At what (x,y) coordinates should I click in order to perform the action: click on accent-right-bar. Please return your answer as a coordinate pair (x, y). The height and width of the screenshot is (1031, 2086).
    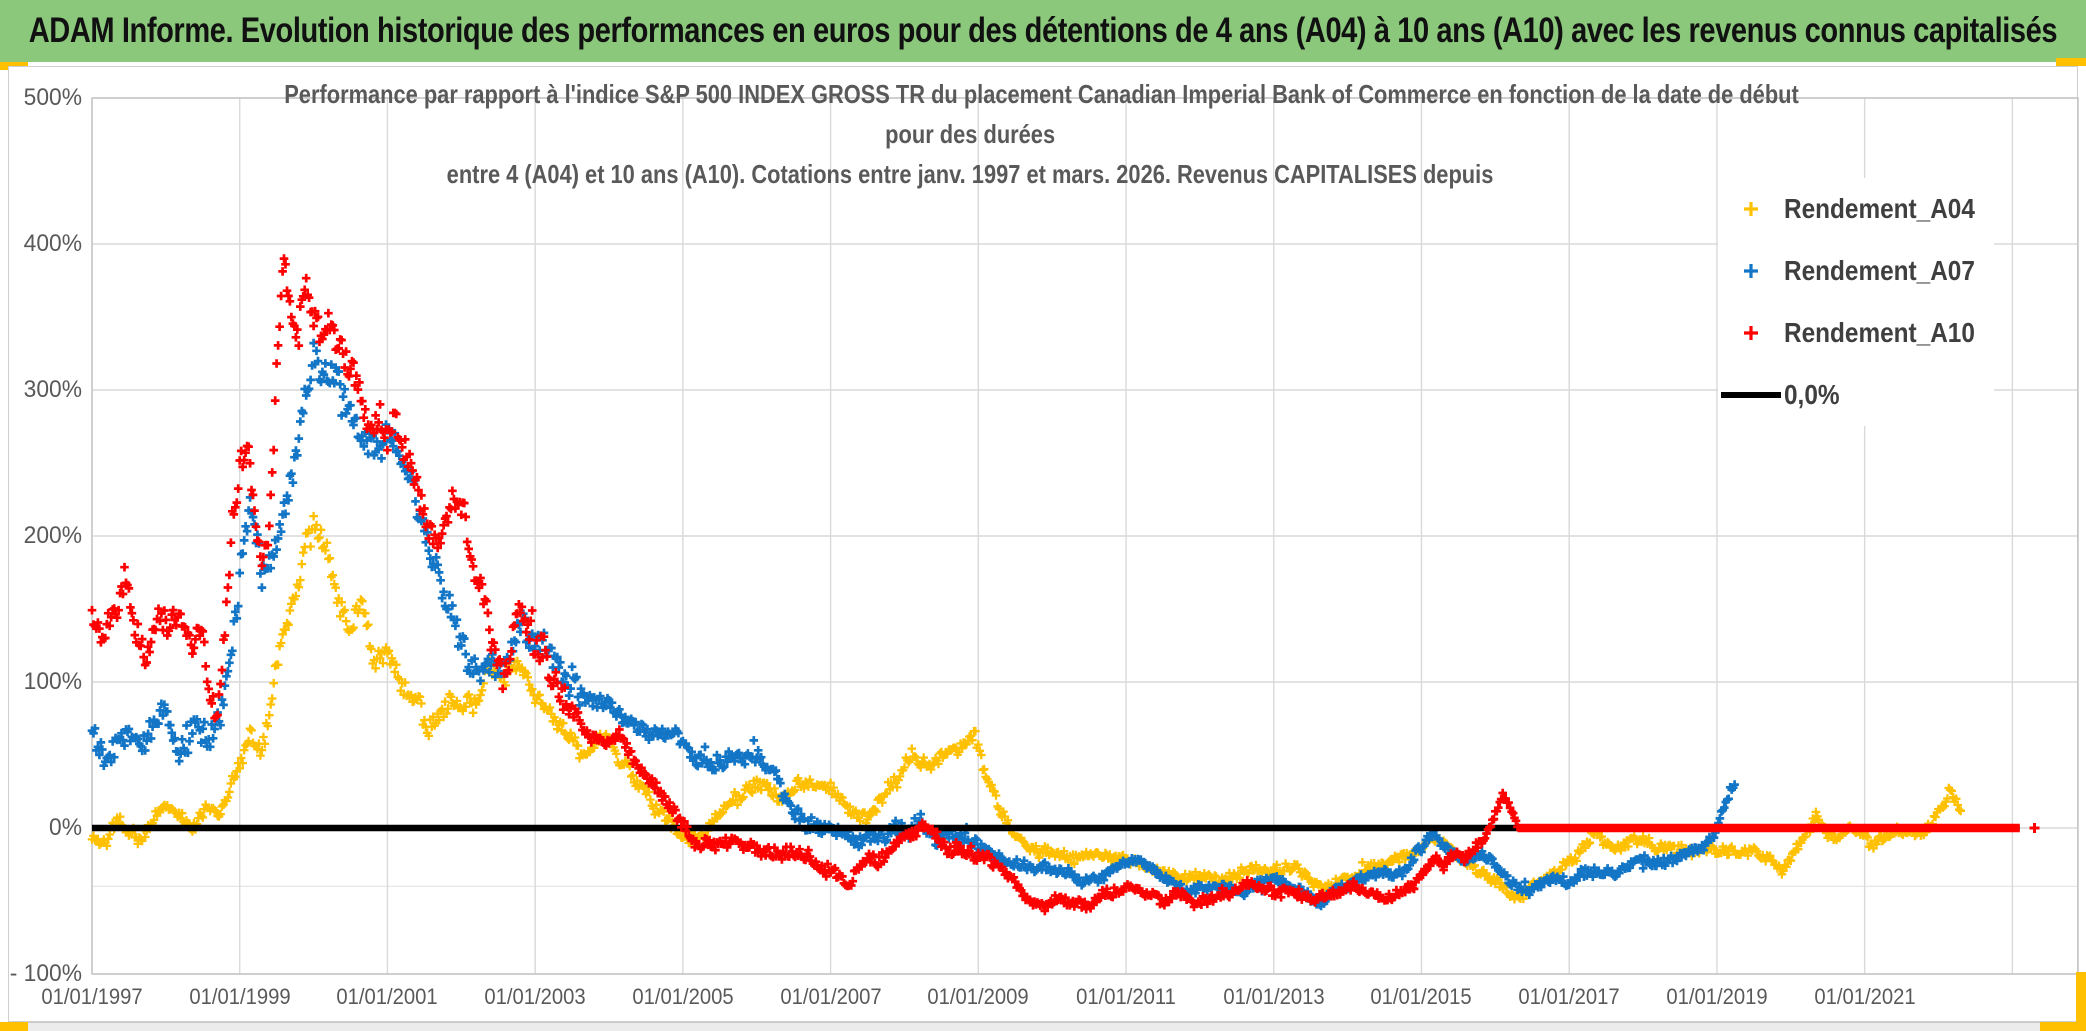
    Looking at the image, I should click on (2081, 1001).